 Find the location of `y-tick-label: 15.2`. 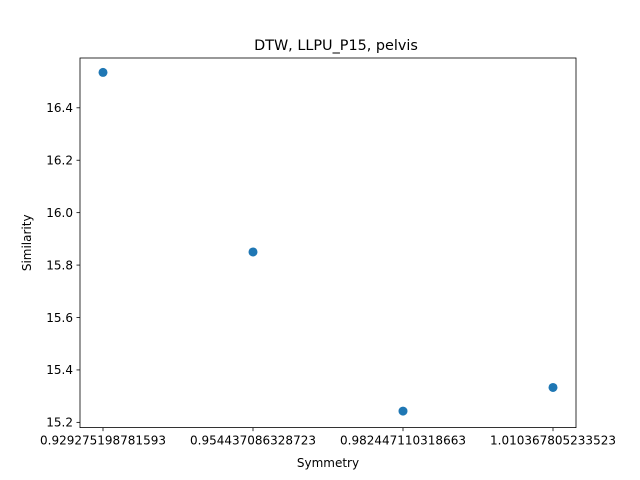

y-tick-label: 15.2 is located at coordinates (59, 423).